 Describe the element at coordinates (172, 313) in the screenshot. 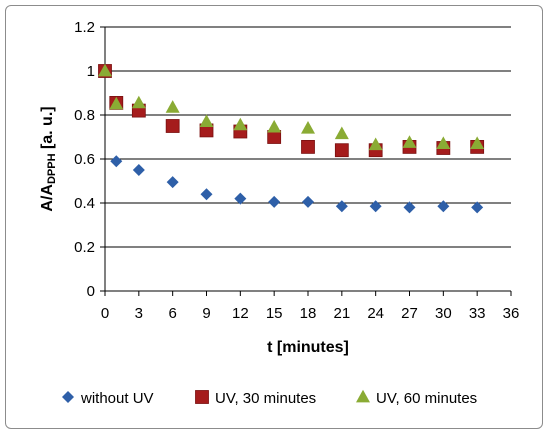

I see `x-tick-label: 6` at that location.